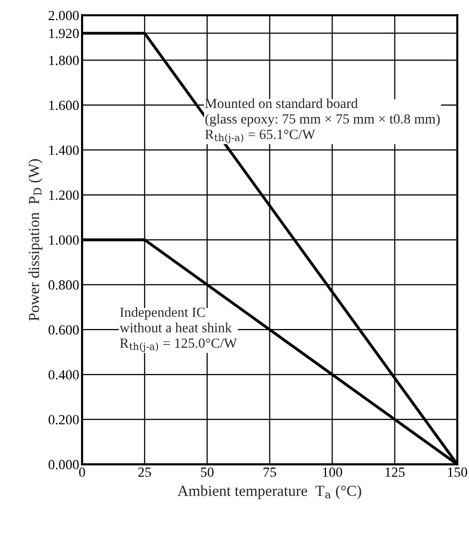  What do you see at coordinates (64, 240) in the screenshot?
I see `y-tick-label: 1.000` at bounding box center [64, 240].